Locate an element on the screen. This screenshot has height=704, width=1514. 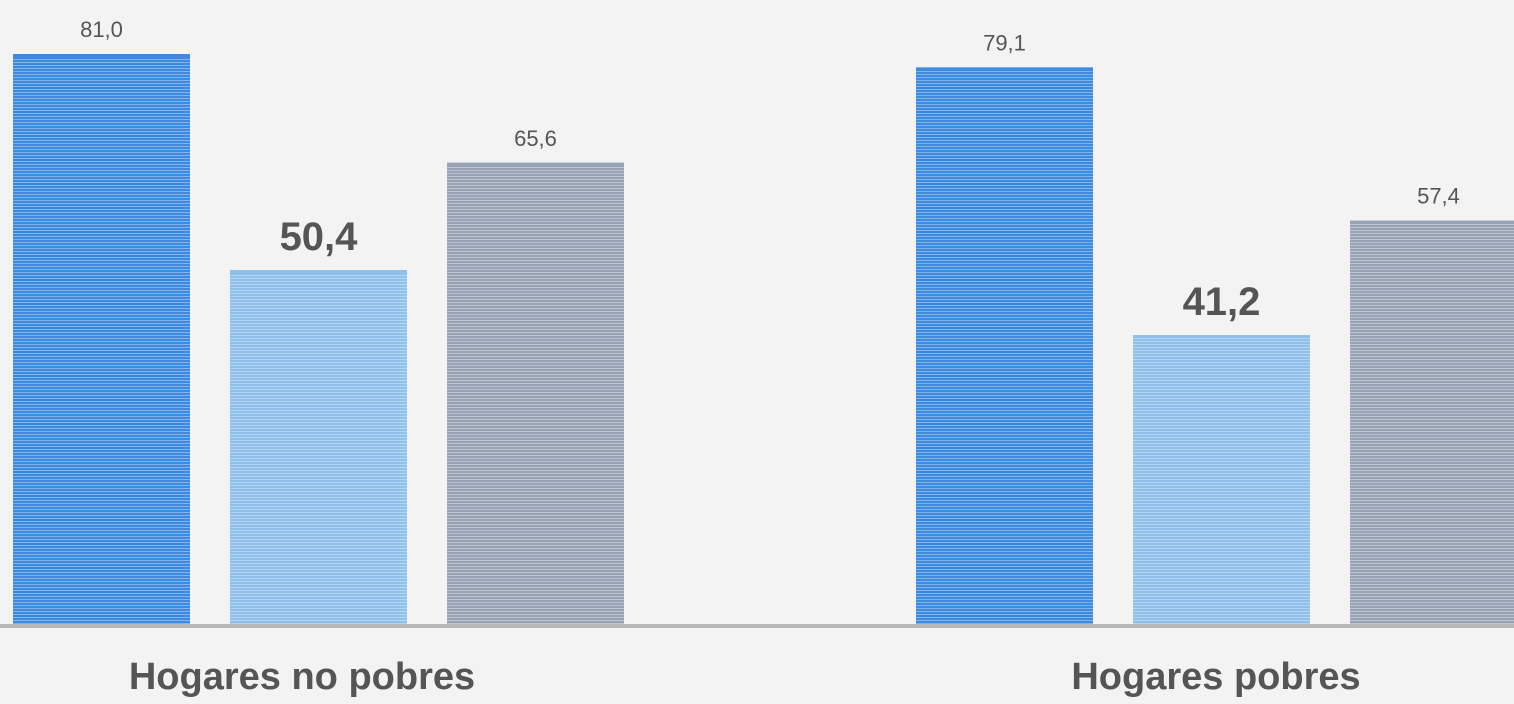
value-label-hogares-no-pobres-3: 65,6 is located at coordinates (535, 138).